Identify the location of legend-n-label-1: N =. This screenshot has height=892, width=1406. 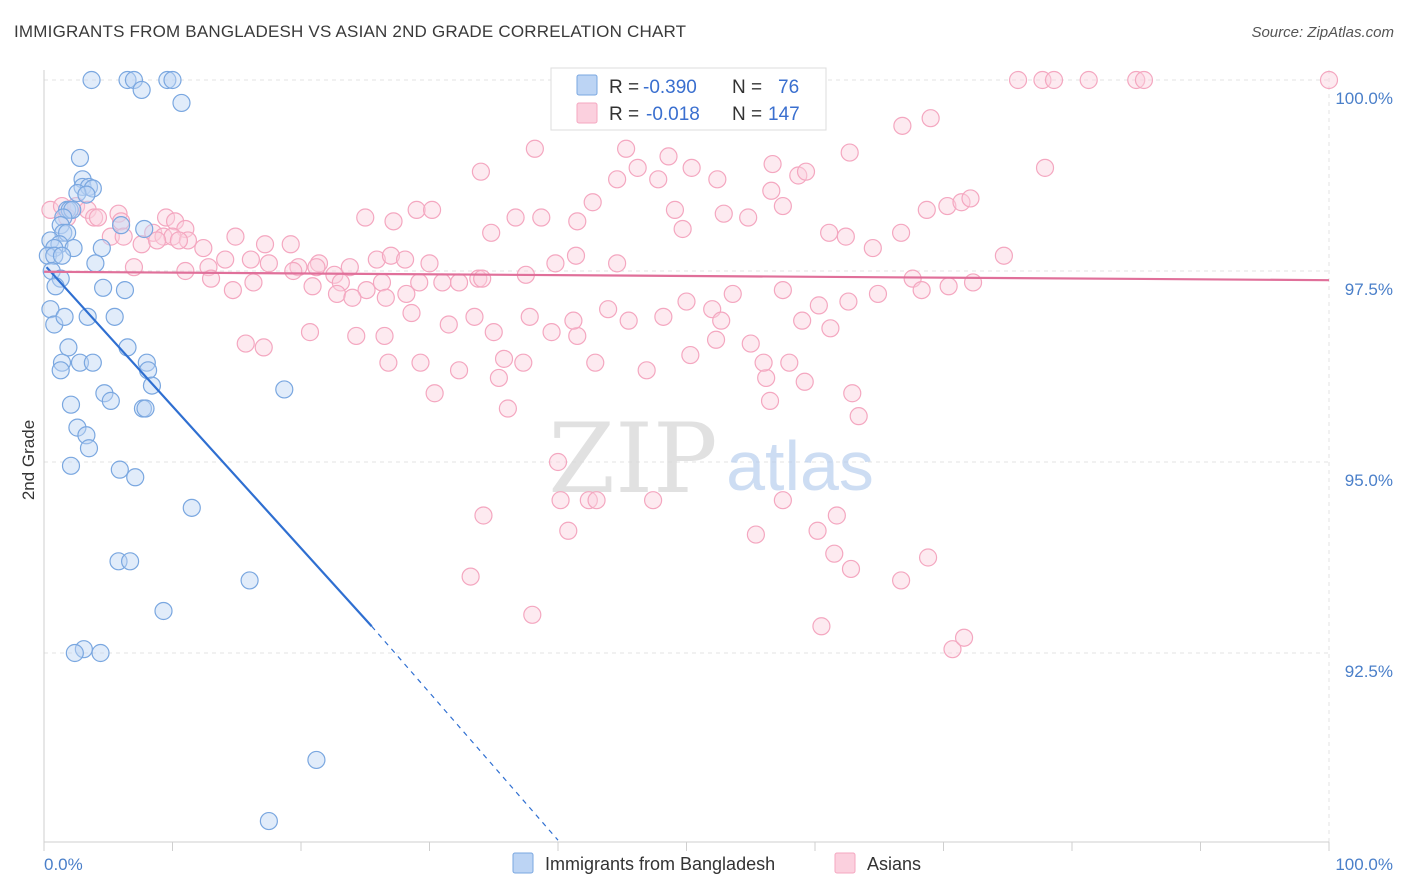
(747, 87).